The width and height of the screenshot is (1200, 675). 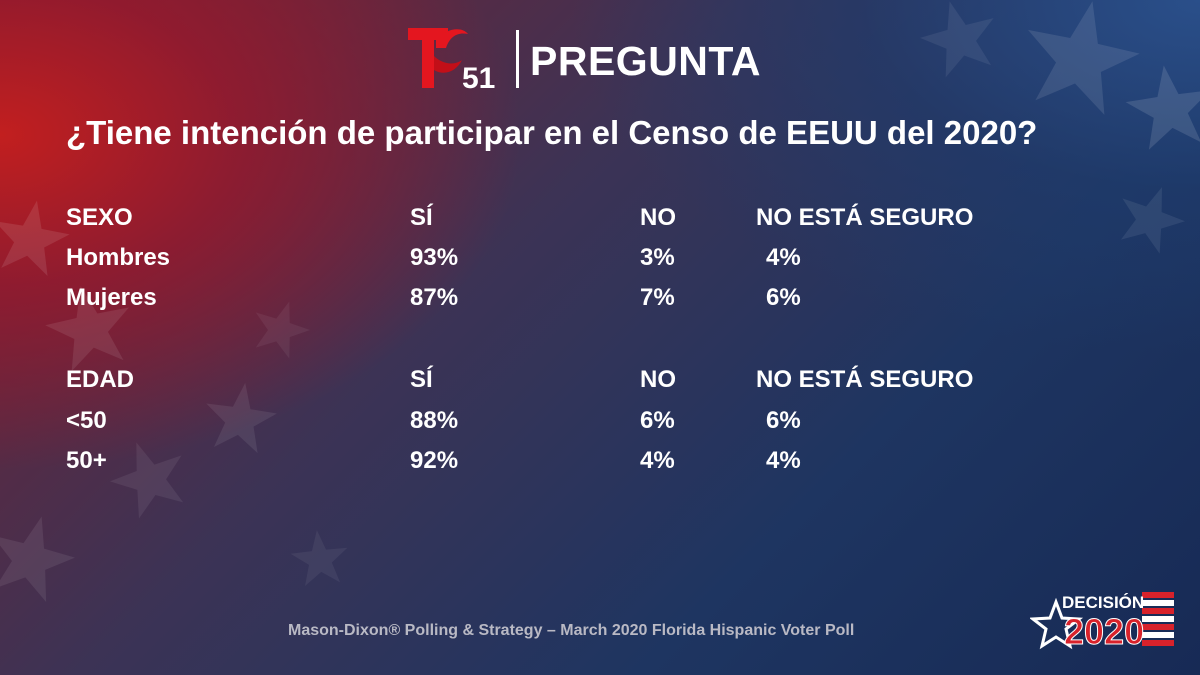 I want to click on table-row: Hombres 93% 3% 4%, so click(x=600, y=258).